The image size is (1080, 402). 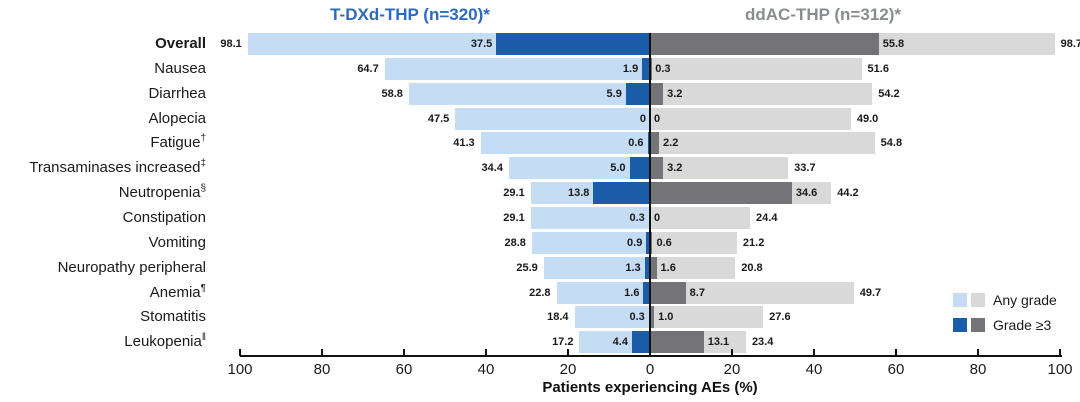 I want to click on value-left-any-grade: 64.7, so click(x=368, y=69).